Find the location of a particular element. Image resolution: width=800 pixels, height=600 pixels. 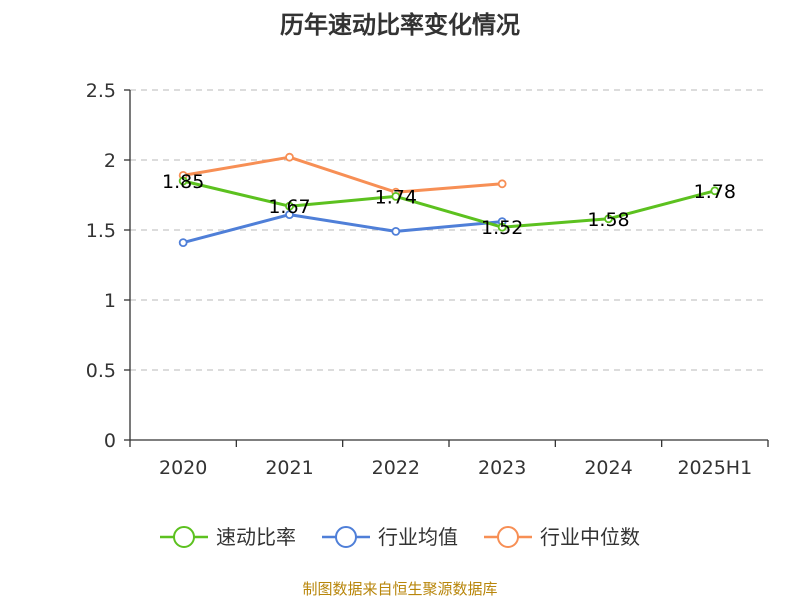

legend: 速动比率 行业均值 行业中位数 is located at coordinates (400, 537).